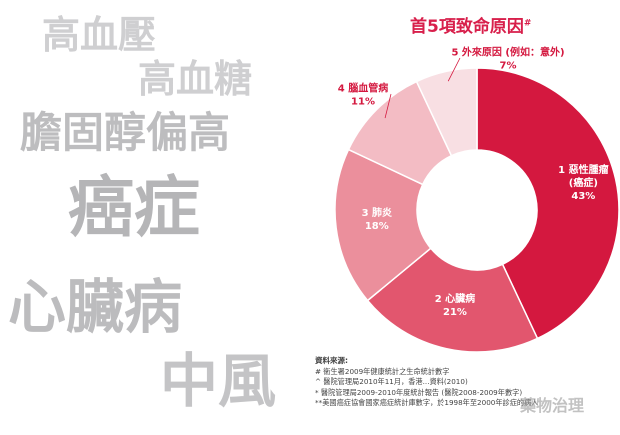 The image size is (620, 435). I want to click on slice-heart-disease, so click(452, 300).